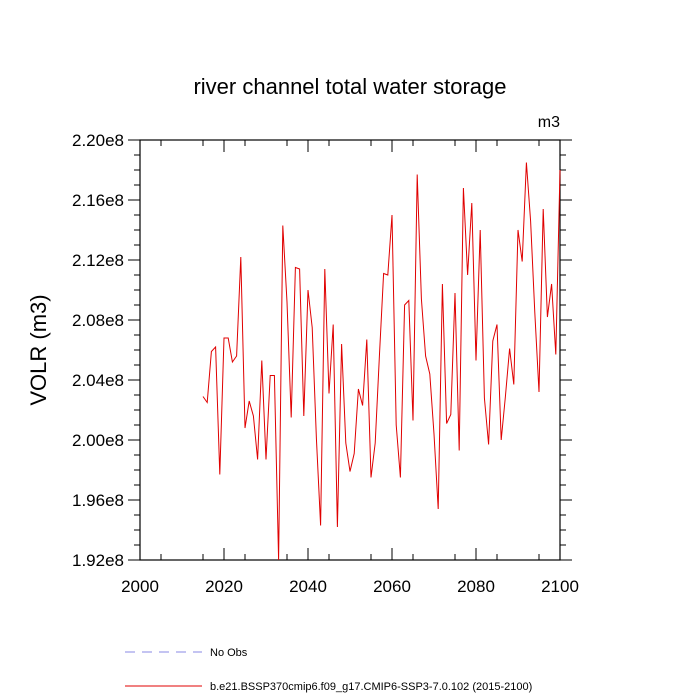 Image resolution: width=700 pixels, height=700 pixels. Describe the element at coordinates (98, 320) in the screenshot. I see `y-tick-label: 2.08e8` at that location.